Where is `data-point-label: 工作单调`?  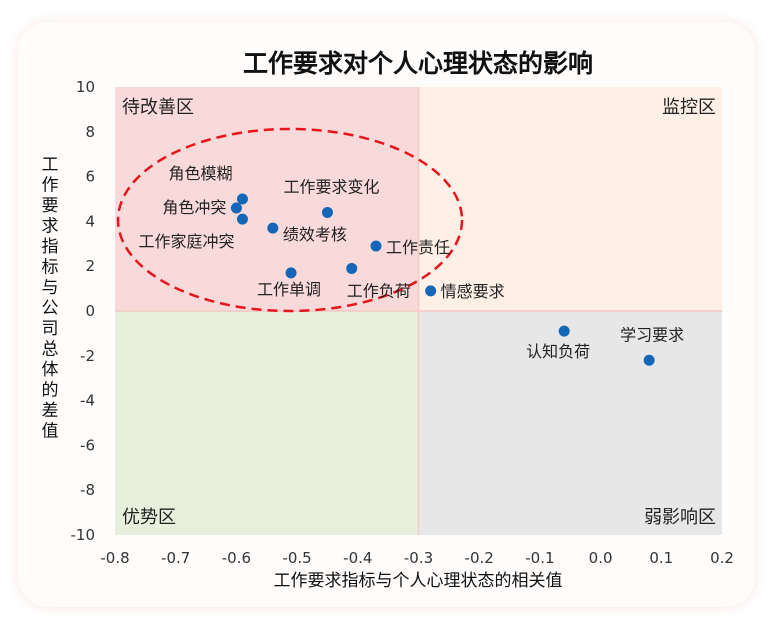 data-point-label: 工作单调 is located at coordinates (289, 289).